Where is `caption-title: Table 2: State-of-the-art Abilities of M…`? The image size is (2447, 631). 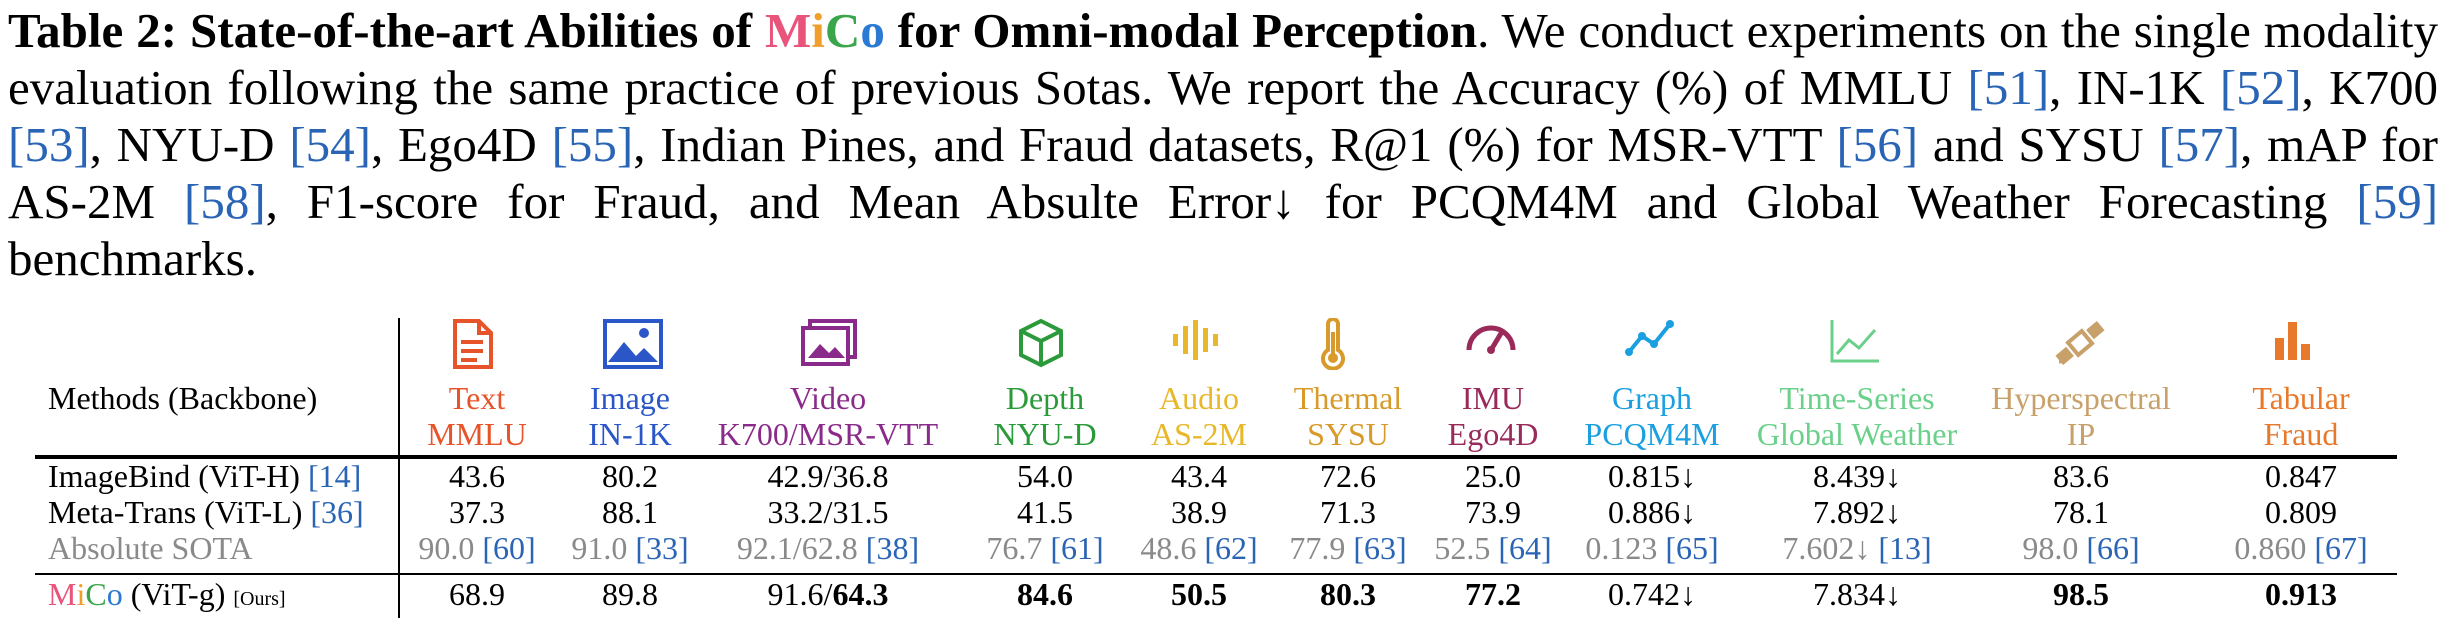
caption-title: Table 2: State-of-the-art Abilities of M… is located at coordinates (743, 30).